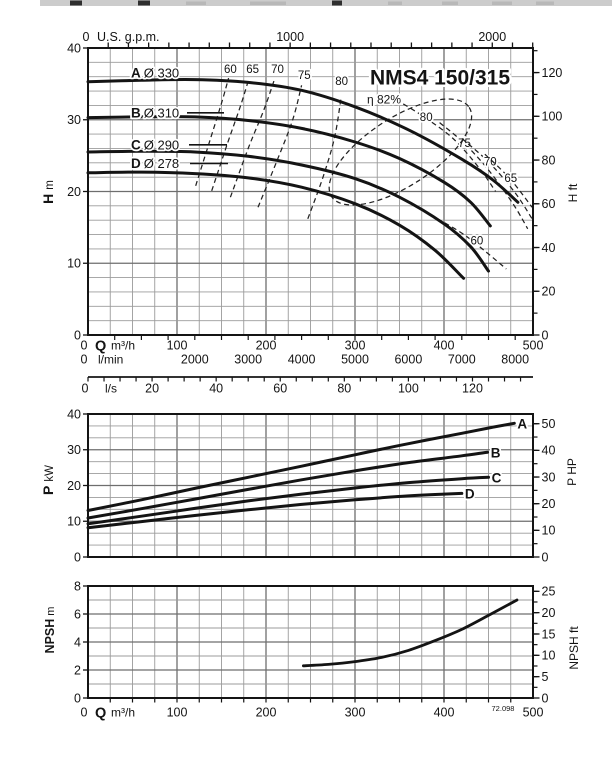 The image size is (612, 759). Describe the element at coordinates (355, 360) in the screenshot. I see `lmin-tick-label: 5000` at that location.